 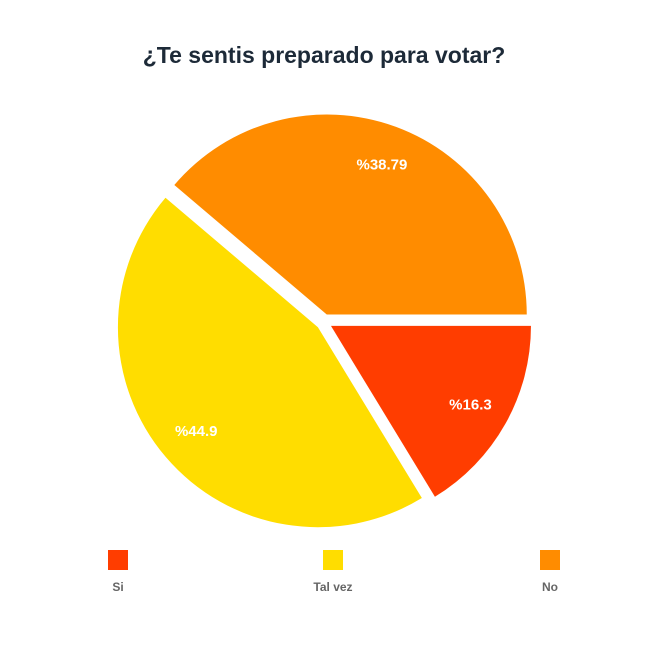 I want to click on chart-title: ¿Te sentis preparado para votar?, so click(x=324, y=55).